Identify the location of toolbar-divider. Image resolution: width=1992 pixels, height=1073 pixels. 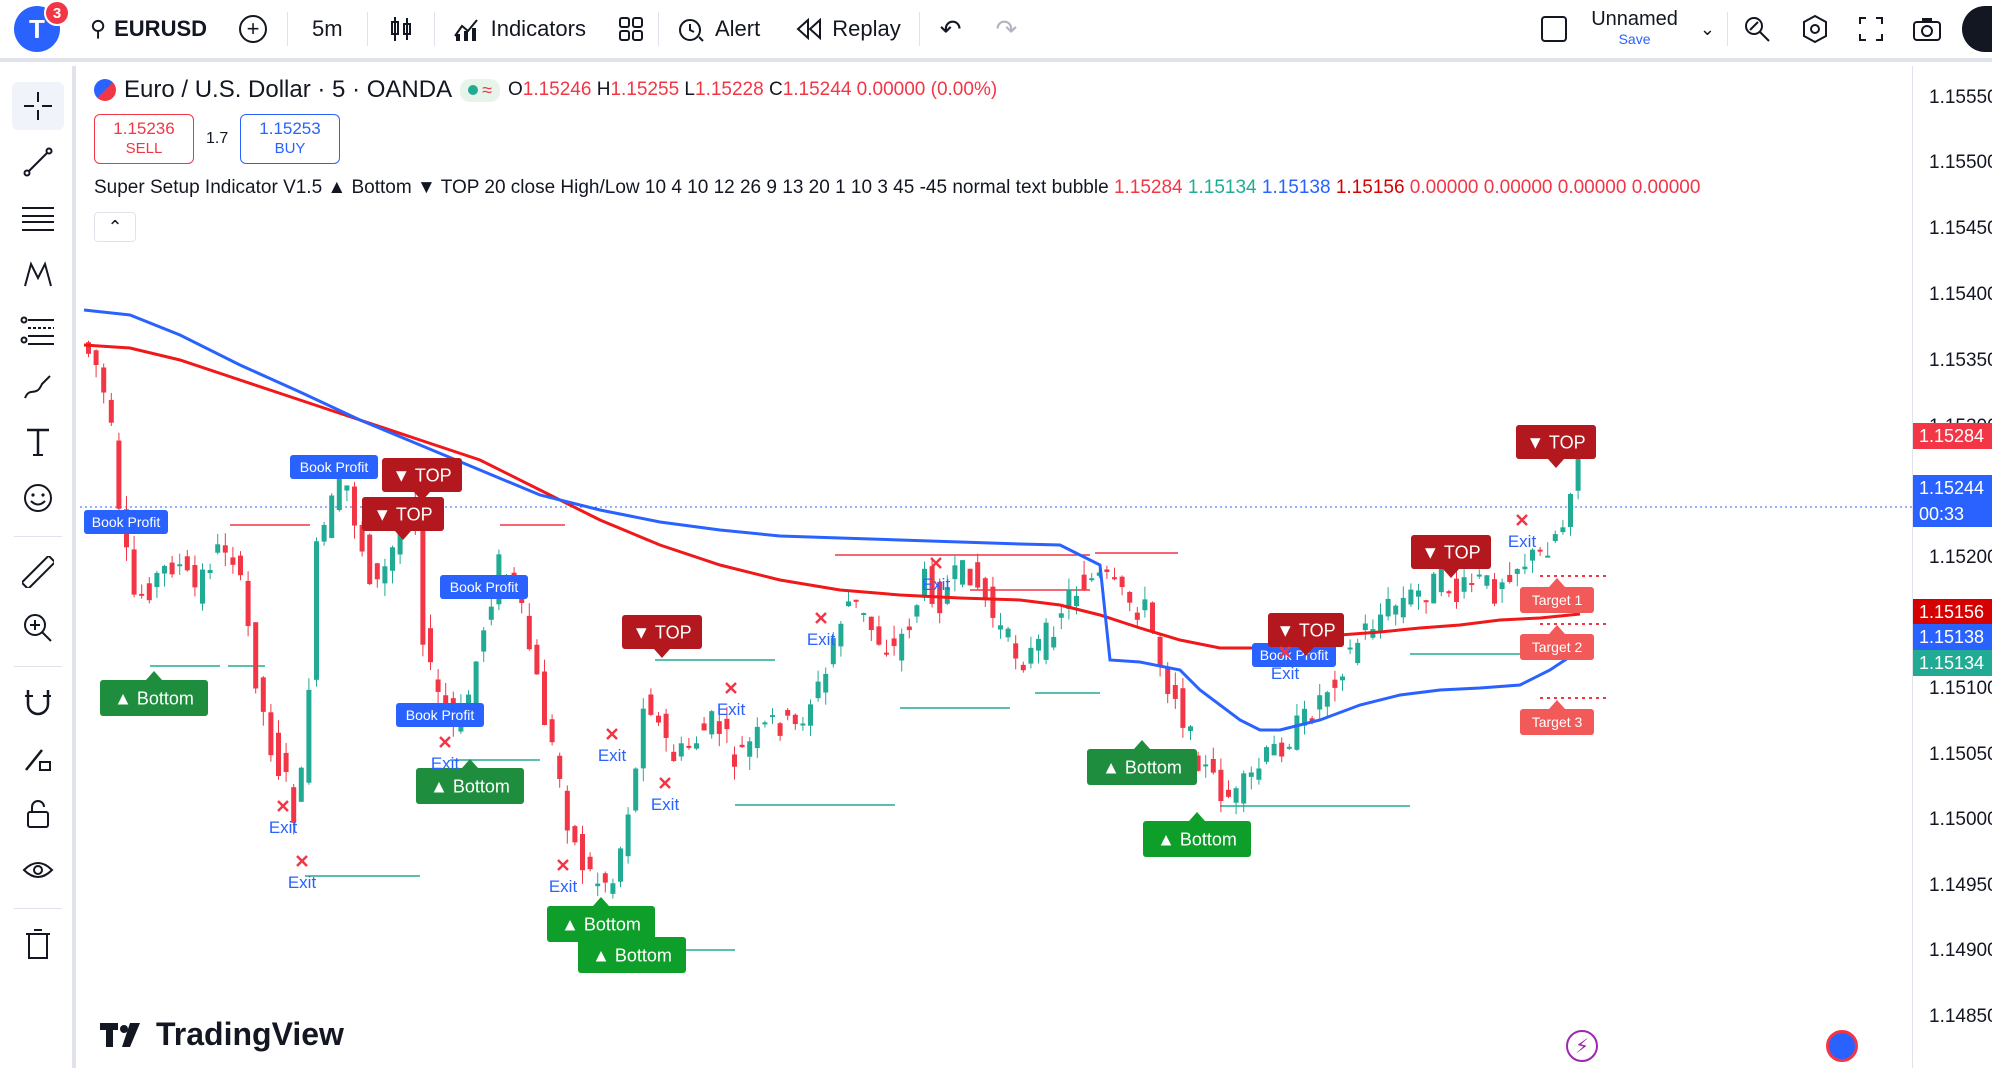
(38, 666).